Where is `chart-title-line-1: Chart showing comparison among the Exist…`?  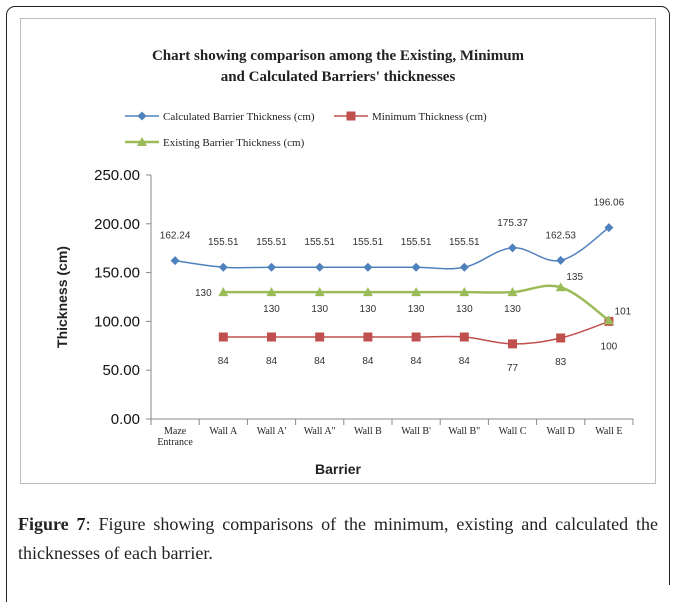
chart-title-line-1: Chart showing comparison among the Exist… is located at coordinates (338, 56).